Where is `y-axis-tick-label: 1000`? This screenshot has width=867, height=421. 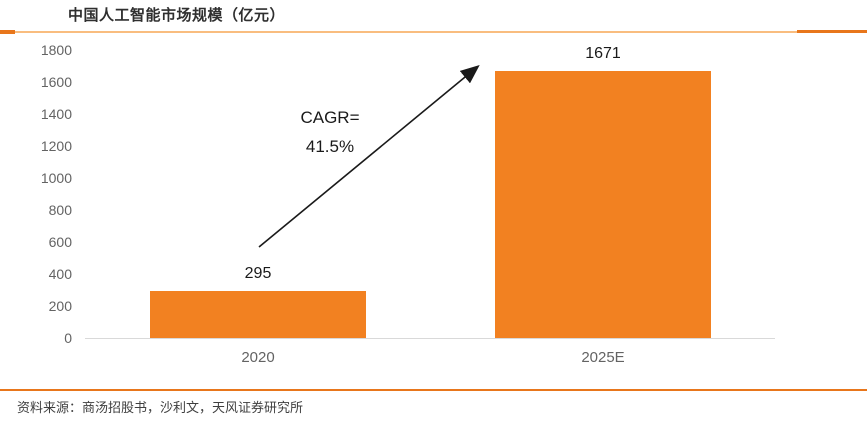
y-axis-tick-label: 1000 is located at coordinates (56, 178).